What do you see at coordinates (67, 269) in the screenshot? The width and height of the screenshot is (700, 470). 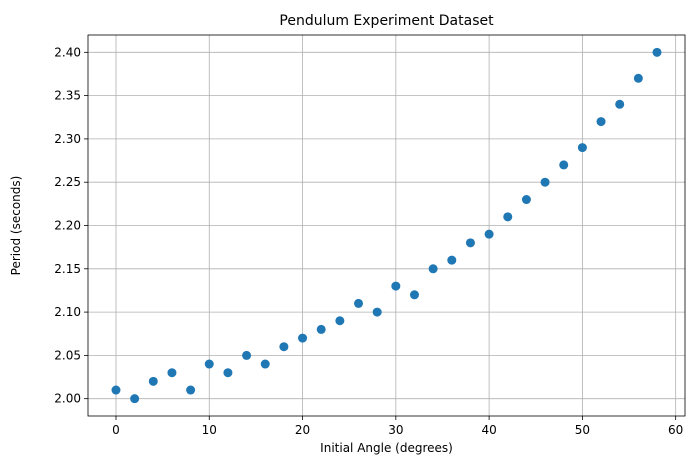 I see `y-tick-label: 2.15` at bounding box center [67, 269].